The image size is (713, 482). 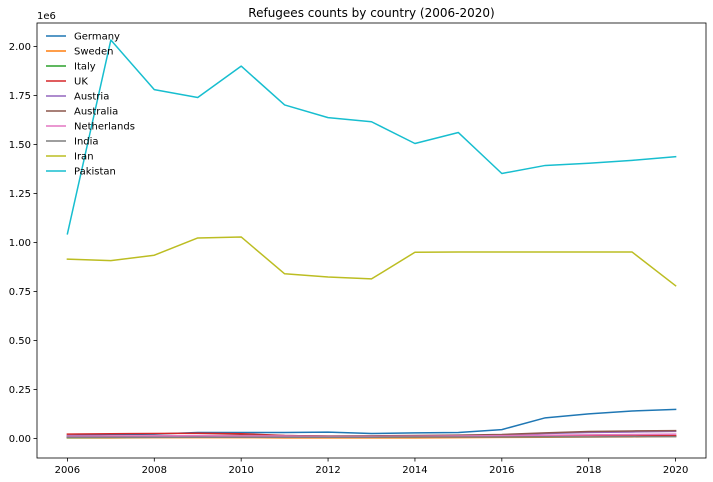 What do you see at coordinates (675, 470) in the screenshot?
I see `x-tick-label: 2020` at bounding box center [675, 470].